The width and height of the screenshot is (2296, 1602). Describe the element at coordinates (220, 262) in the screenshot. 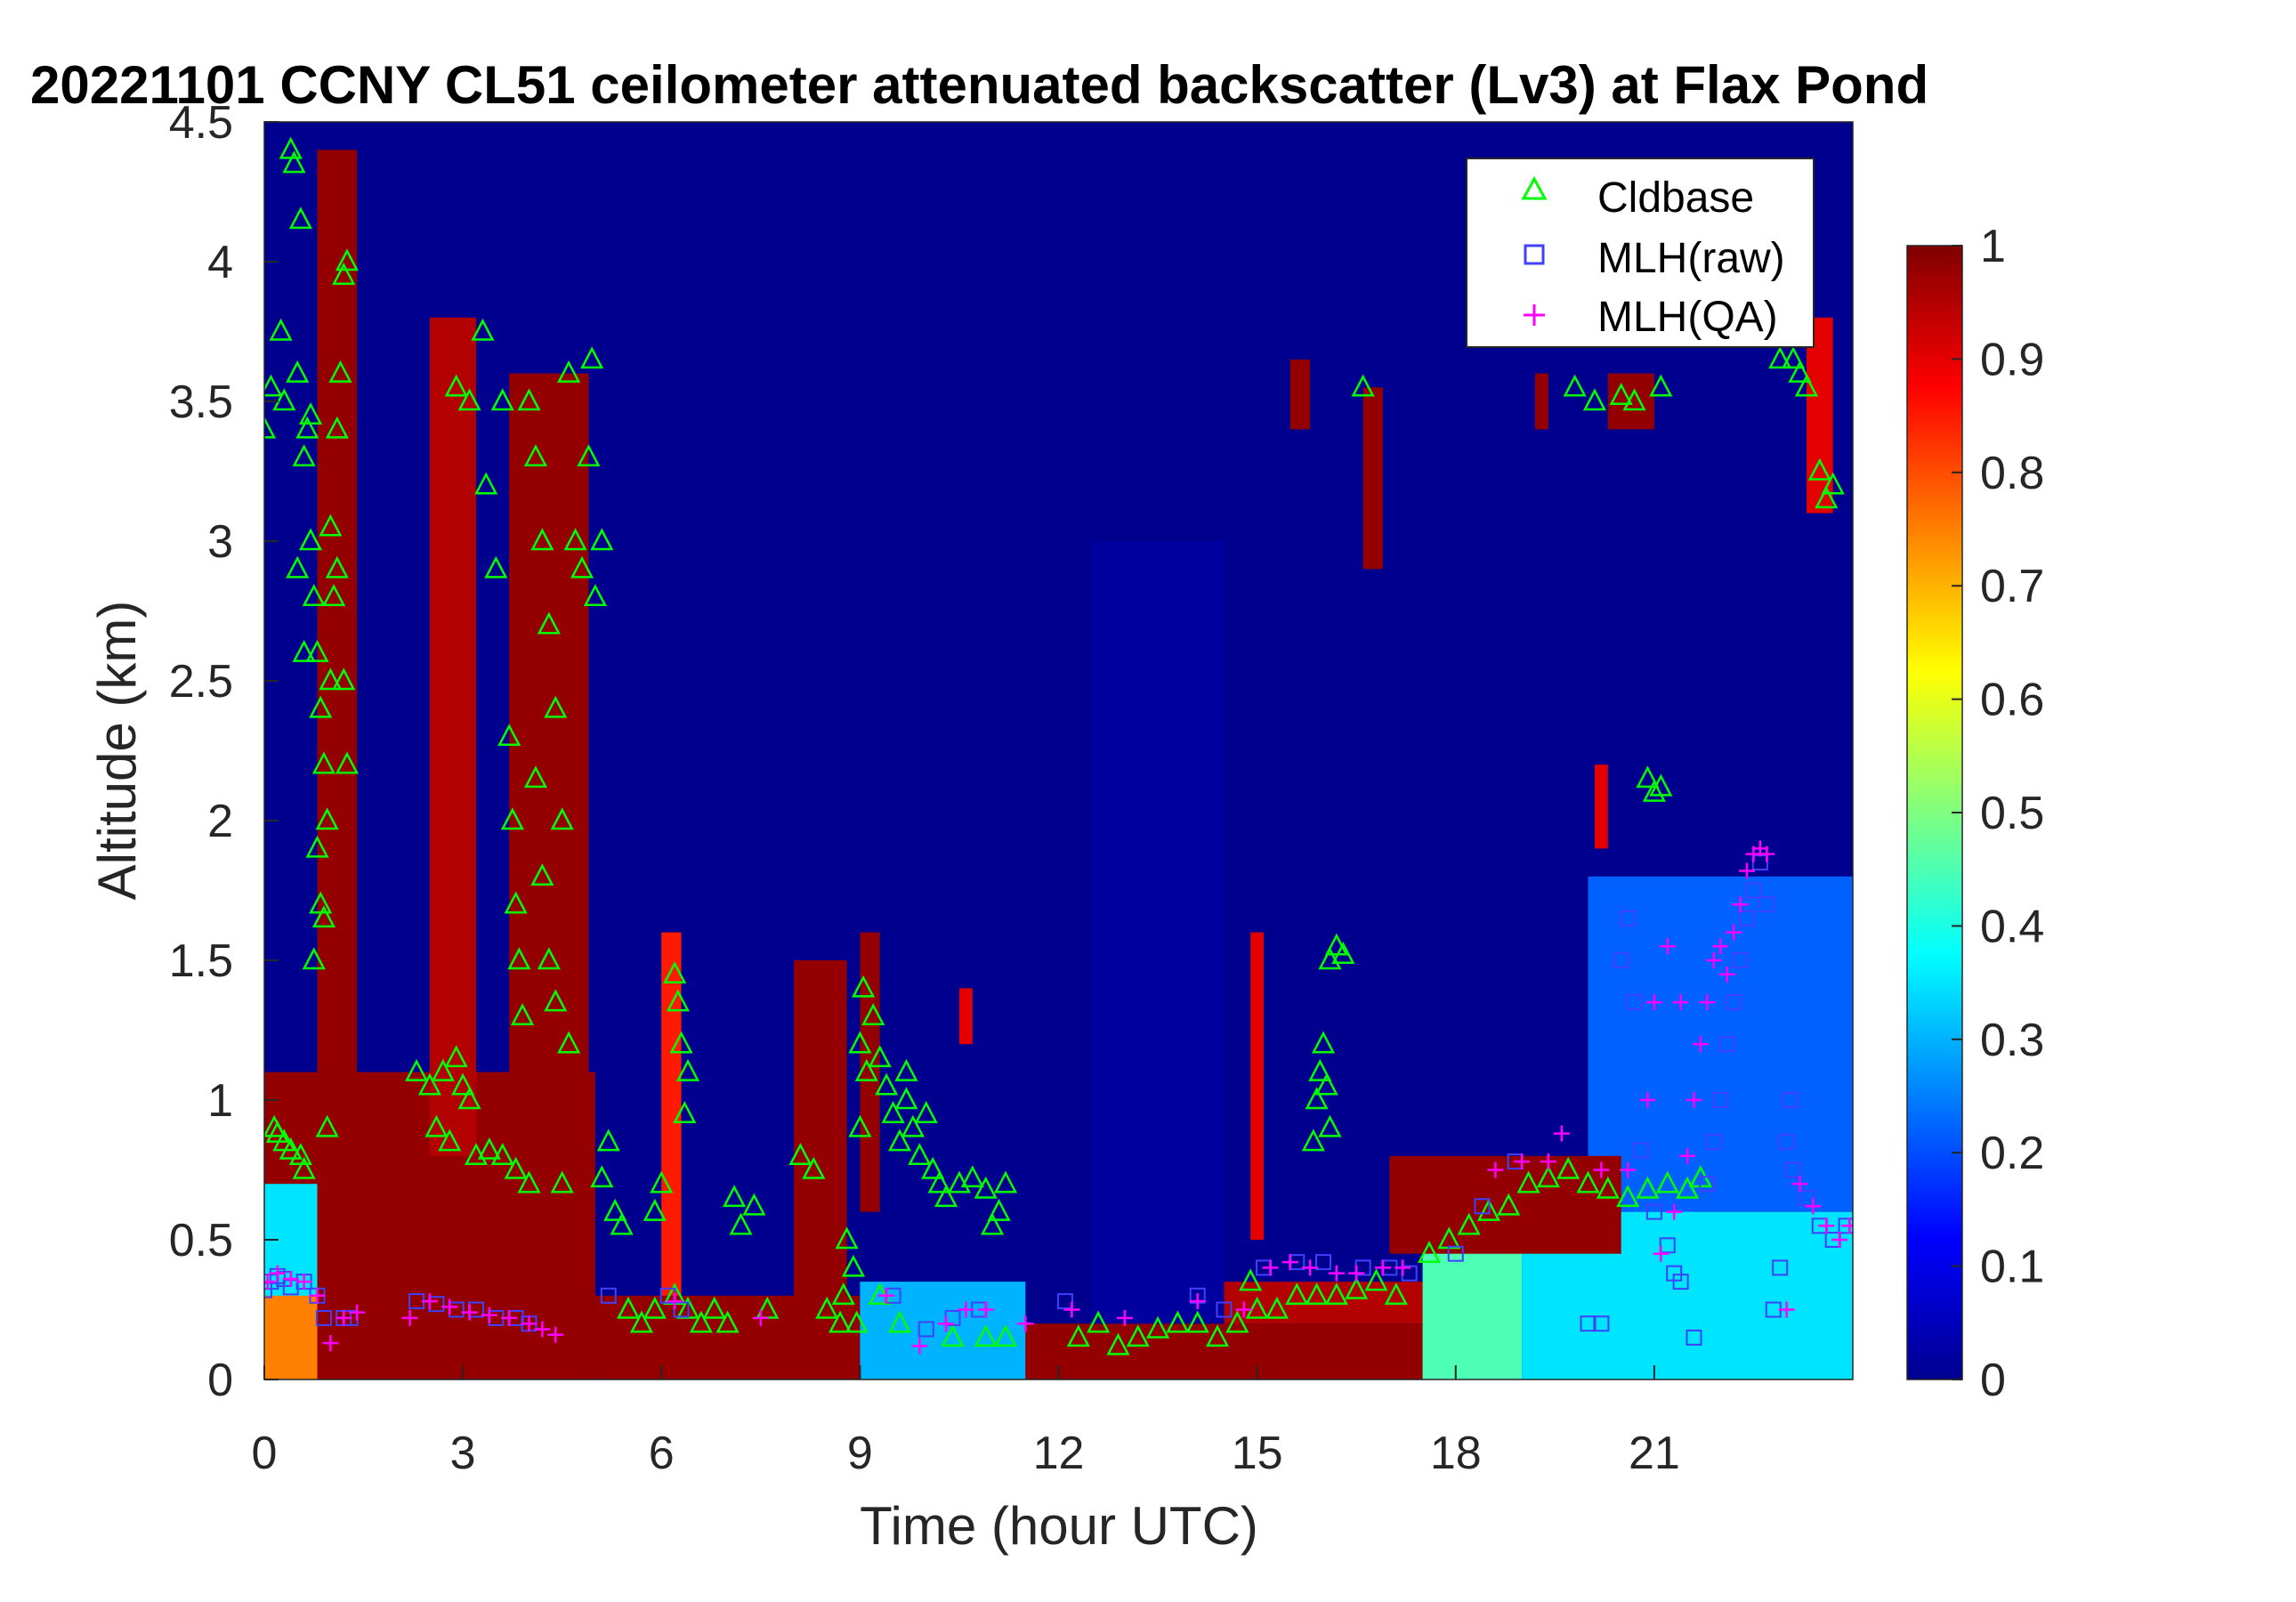

I see `y-tick-label: 4` at that location.